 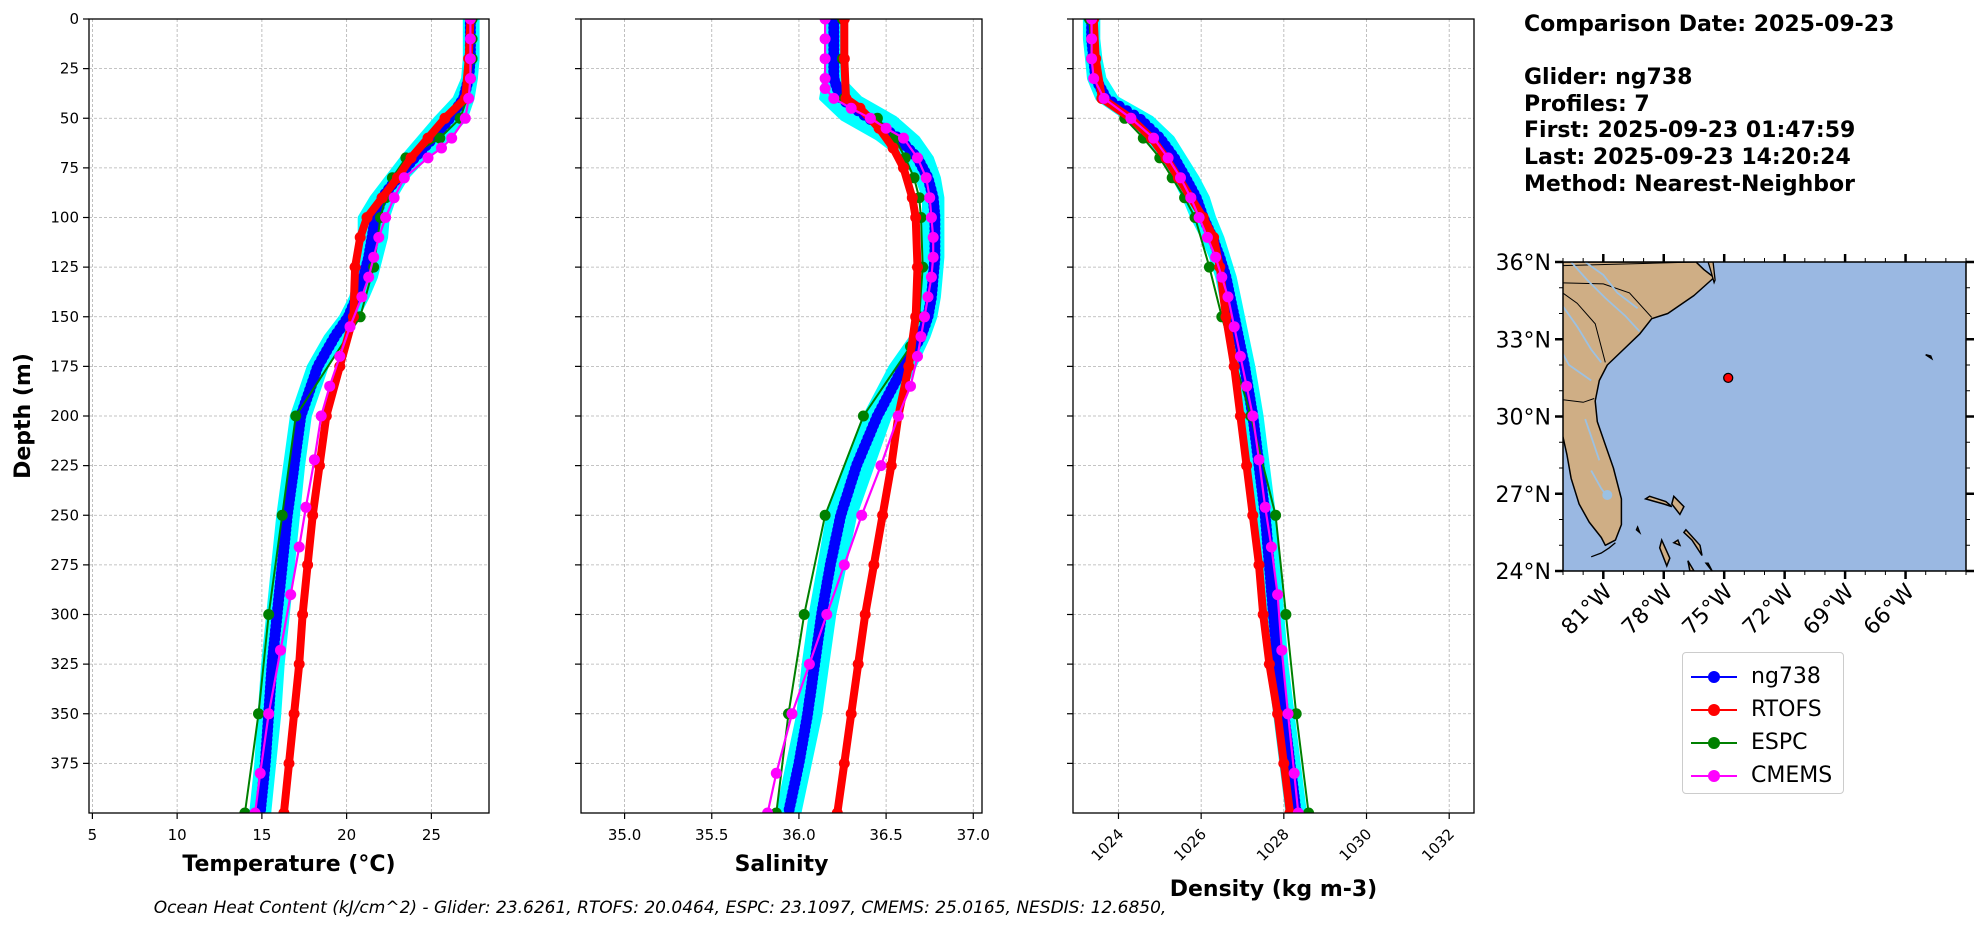 I want to click on map-lat-label: 36°N, so click(x=1523, y=263).